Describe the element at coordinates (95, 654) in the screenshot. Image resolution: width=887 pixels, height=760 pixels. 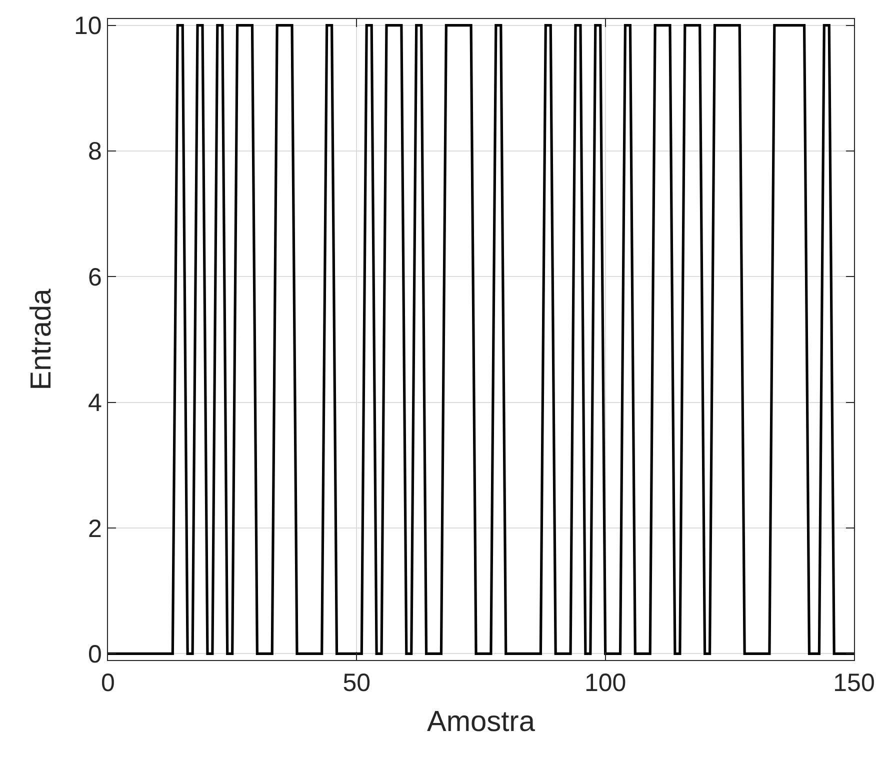
I see `y-tick-label: 0` at that location.